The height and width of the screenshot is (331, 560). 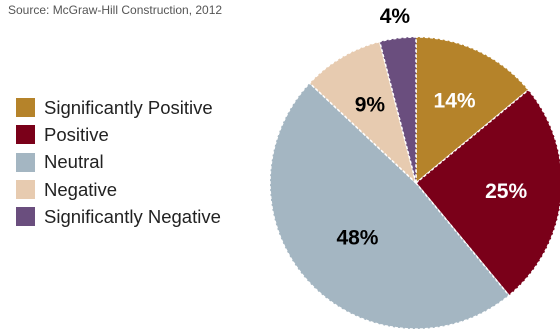 I want to click on legend-label: Neutral, so click(x=74, y=162).